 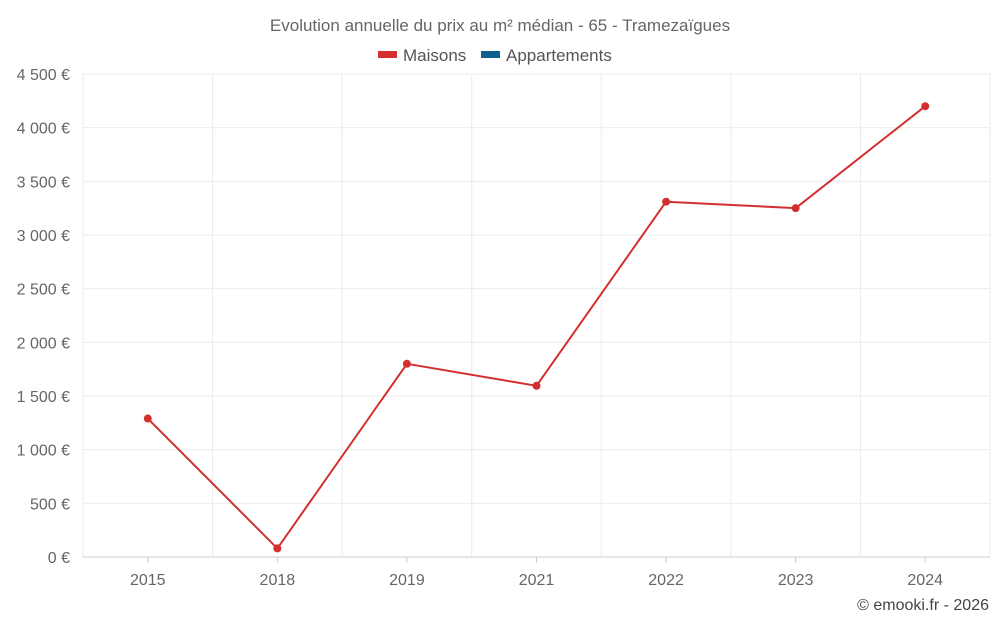 I want to click on x-tick-label: 2022, so click(x=666, y=580).